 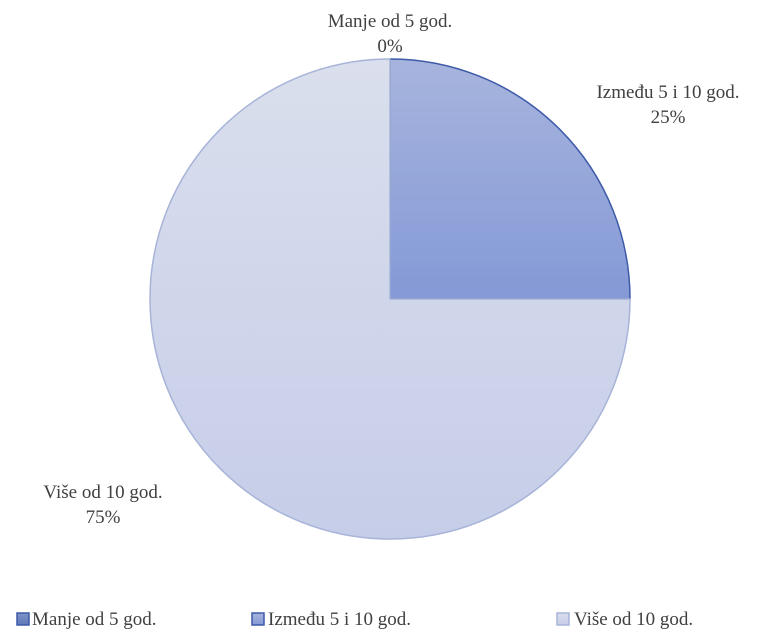 I want to click on data-label-category-izmedju: Između 5 i 10 god., so click(x=667, y=92).